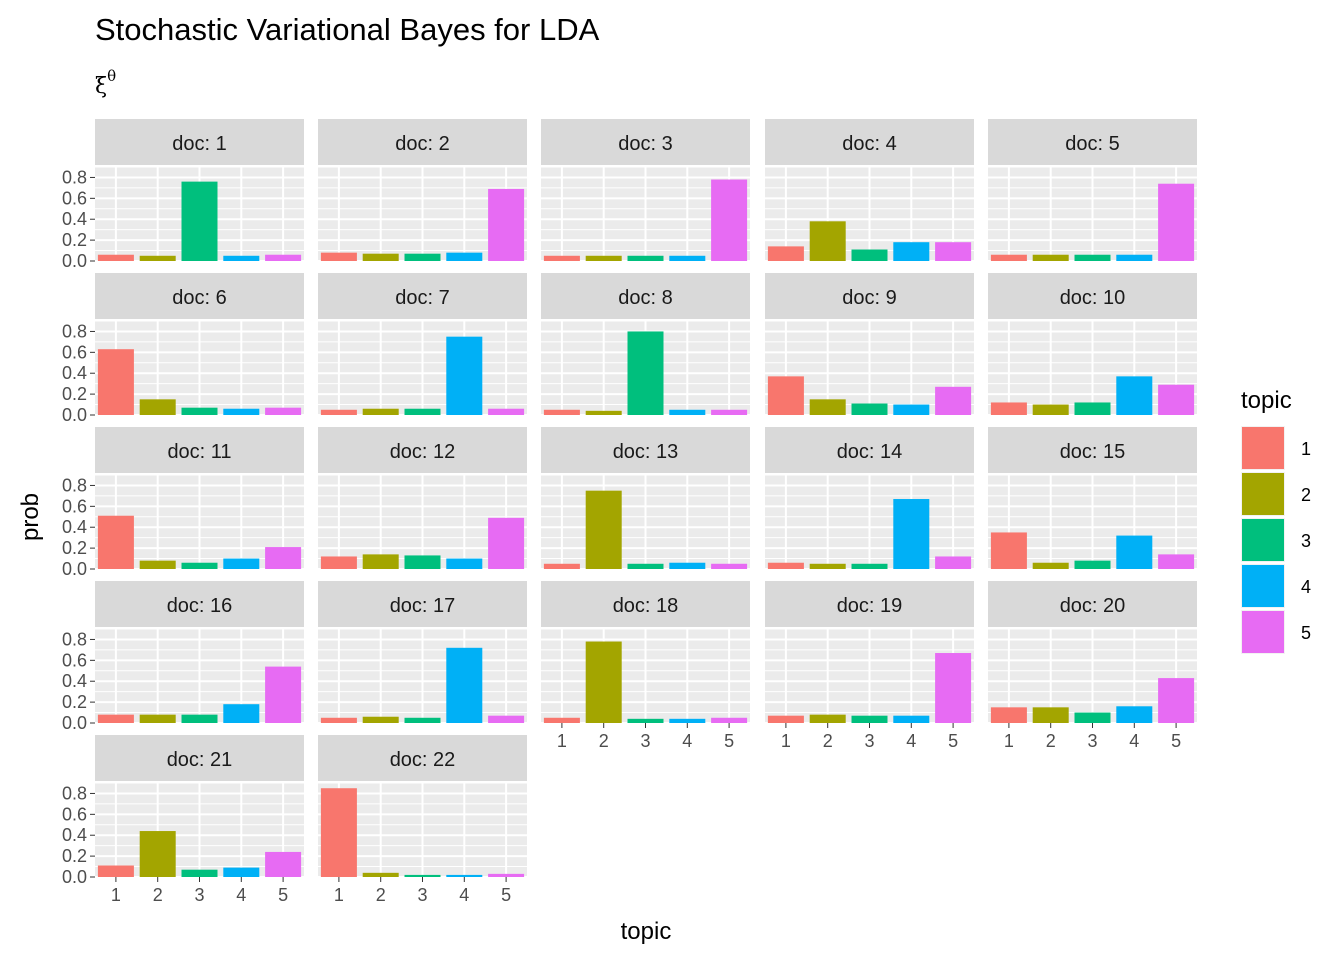 The image size is (1344, 960). What do you see at coordinates (1092, 190) in the screenshot?
I see `facet-panel: doc: 5` at bounding box center [1092, 190].